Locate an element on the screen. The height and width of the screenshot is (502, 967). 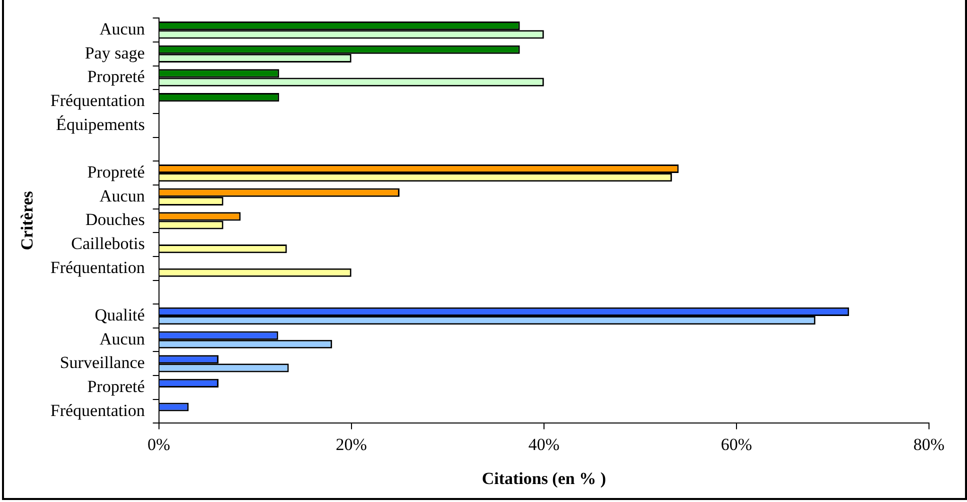
x-tick-label: 60% is located at coordinates (736, 444).